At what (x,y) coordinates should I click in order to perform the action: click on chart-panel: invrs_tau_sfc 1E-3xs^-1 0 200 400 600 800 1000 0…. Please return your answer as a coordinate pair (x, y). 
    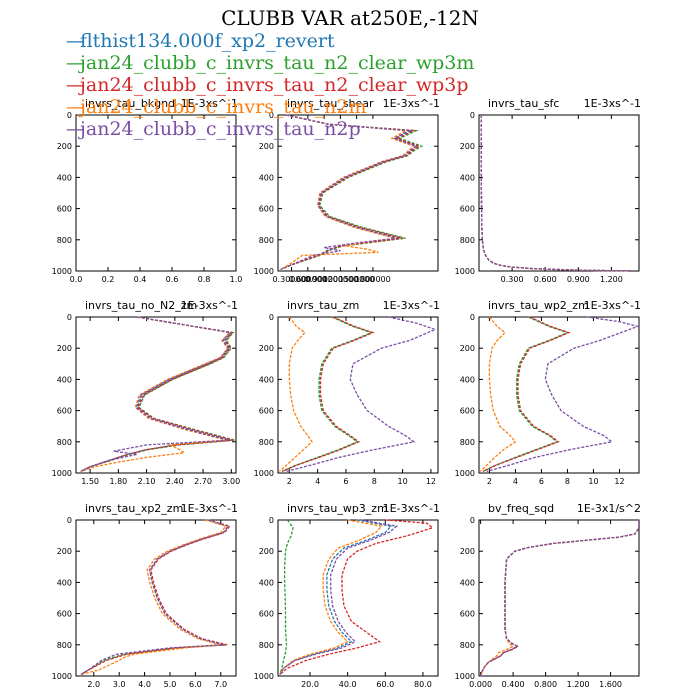
    Looking at the image, I should click on (548, 190).